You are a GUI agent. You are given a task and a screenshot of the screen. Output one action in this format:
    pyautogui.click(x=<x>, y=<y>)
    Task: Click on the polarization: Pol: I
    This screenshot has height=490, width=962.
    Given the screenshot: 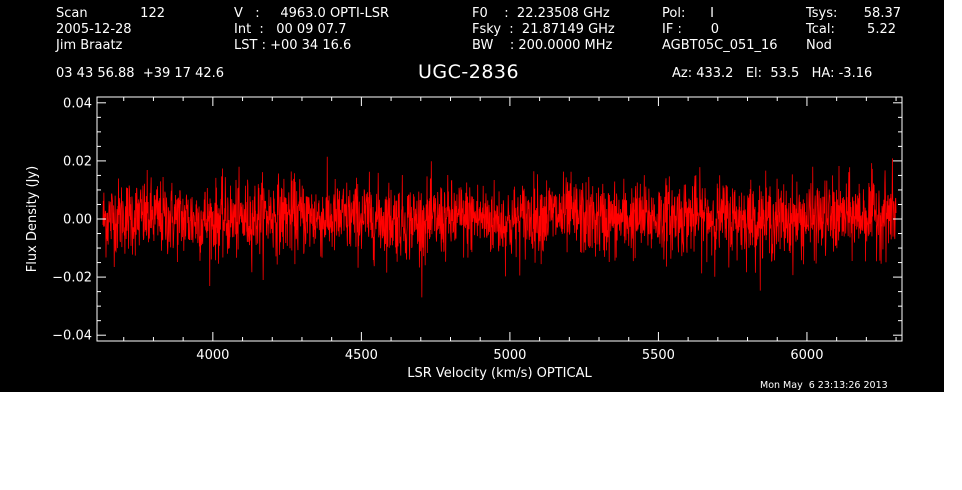 What is the action you would take?
    pyautogui.click(x=688, y=13)
    